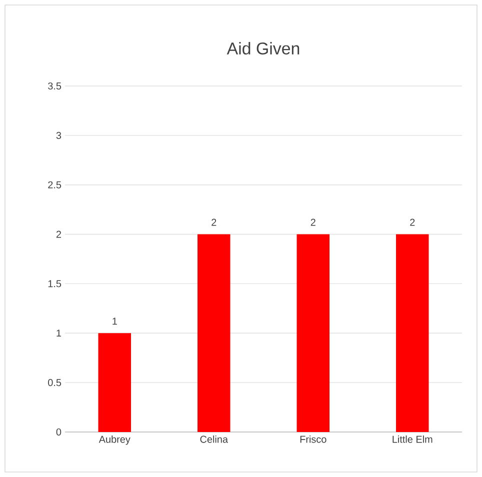  Describe the element at coordinates (114, 321) in the screenshot. I see `data-label: 1` at that location.